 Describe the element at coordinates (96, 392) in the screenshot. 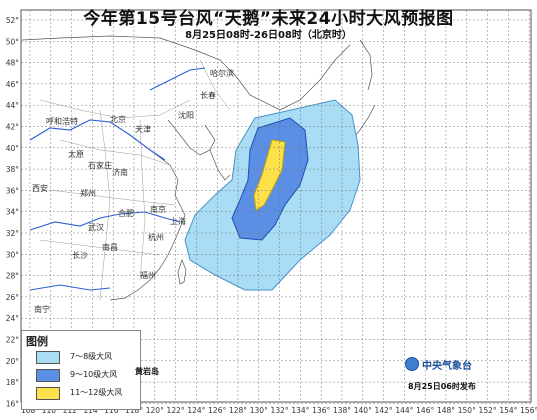

I see `legend-label: 11～12级大风` at that location.